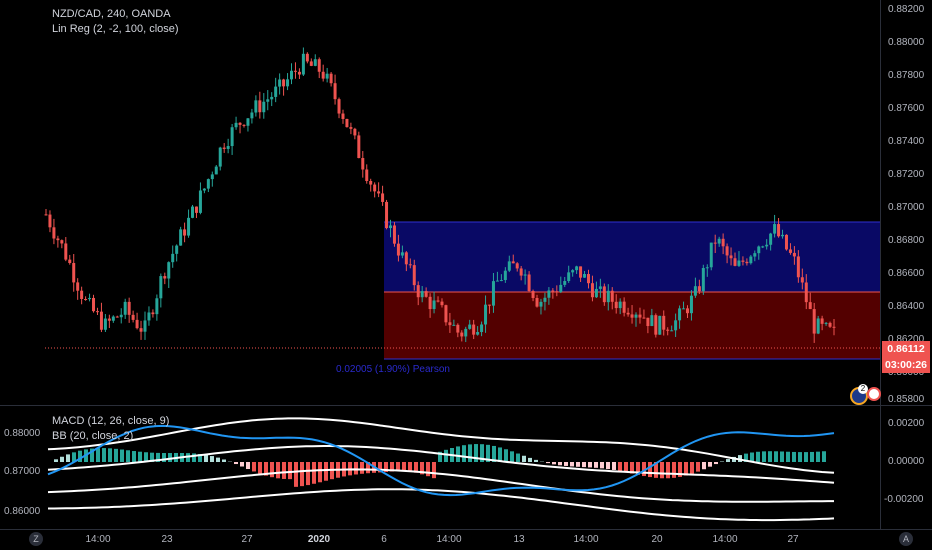 The image size is (932, 550). I want to click on linreg-legend: Lin Reg (2, -2, 100, close), so click(115, 29).